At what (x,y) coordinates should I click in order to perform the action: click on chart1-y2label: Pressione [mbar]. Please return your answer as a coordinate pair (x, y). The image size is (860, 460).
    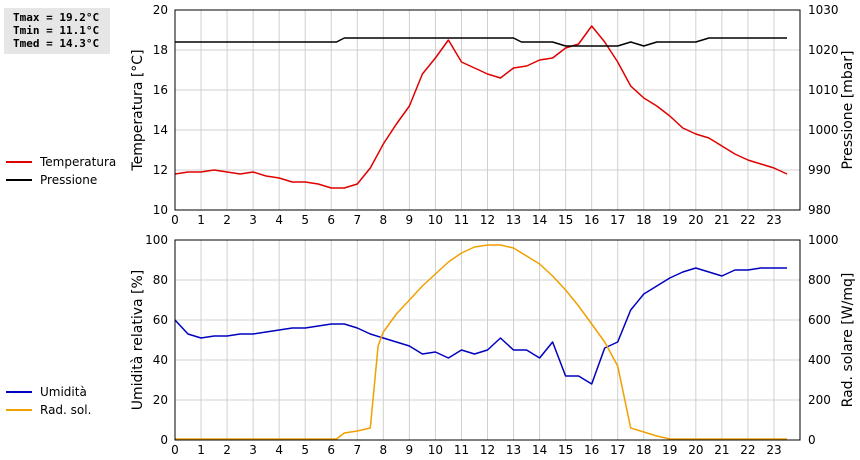
    Looking at the image, I should click on (848, 109).